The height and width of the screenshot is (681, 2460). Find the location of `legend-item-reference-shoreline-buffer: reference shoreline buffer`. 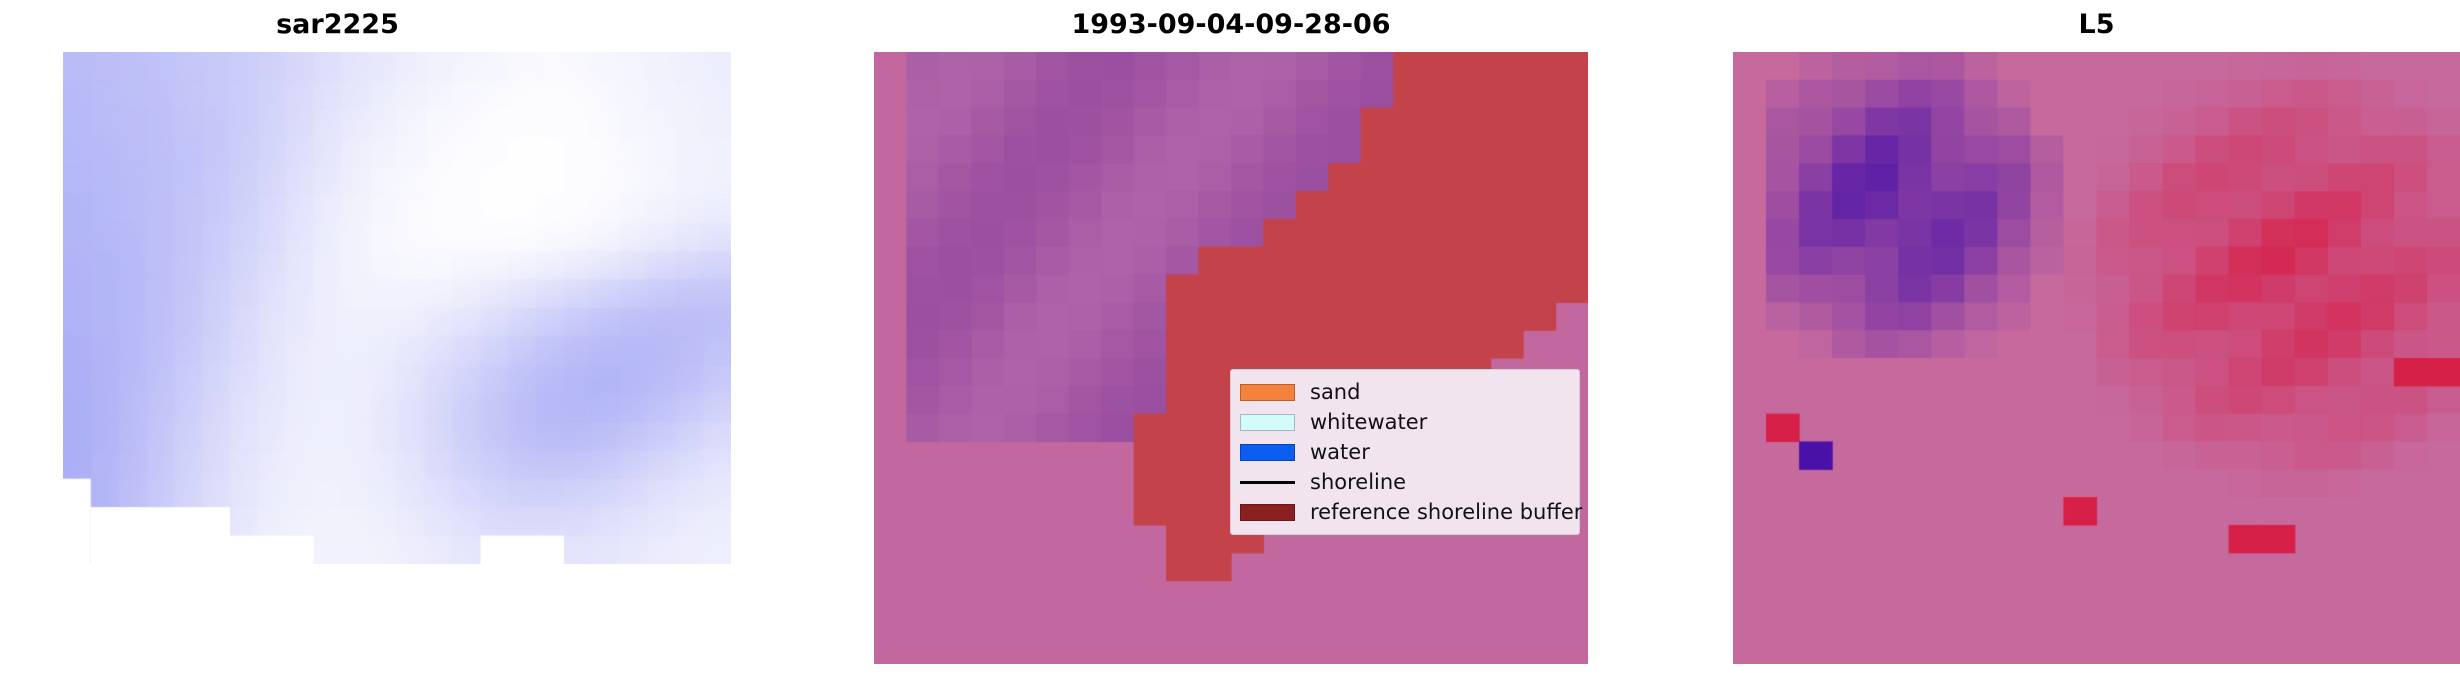

legend-item-reference-shoreline-buffer: reference shoreline buffer is located at coordinates (1411, 512).